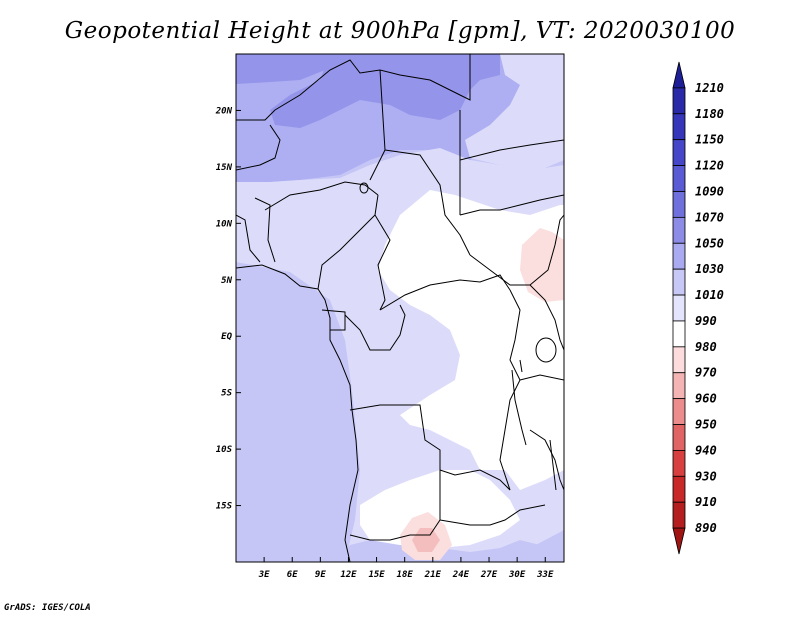 Image resolution: width=800 pixels, height=618 pixels. Describe the element at coordinates (559, 230) in the screenshot. I see `border-ethiopia` at that location.